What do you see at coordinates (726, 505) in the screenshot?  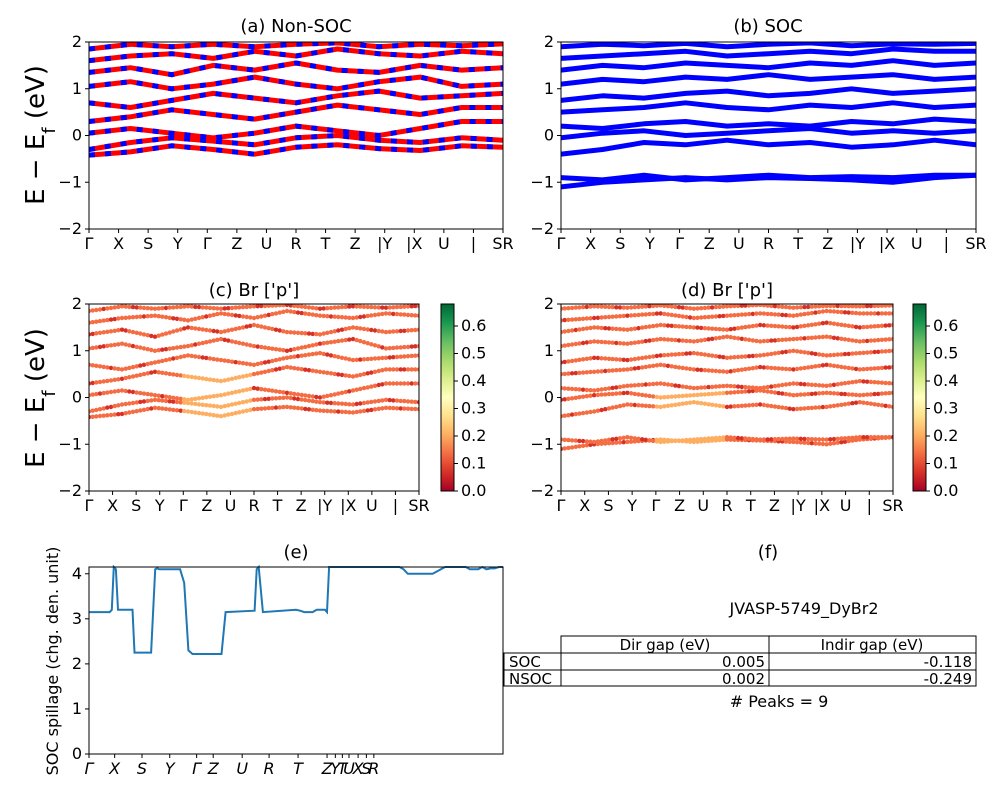 I see `xtick-label-d-7: R` at bounding box center [726, 505].